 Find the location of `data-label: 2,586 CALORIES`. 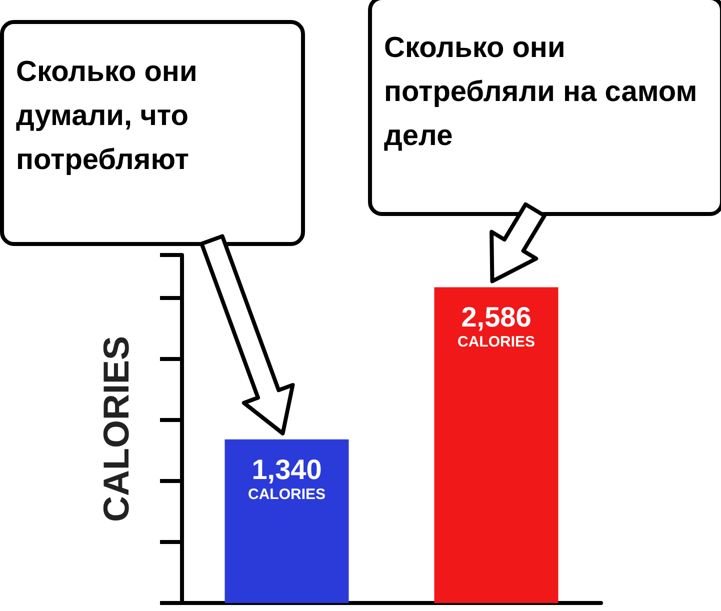

data-label: 2,586 CALORIES is located at coordinates (496, 326).